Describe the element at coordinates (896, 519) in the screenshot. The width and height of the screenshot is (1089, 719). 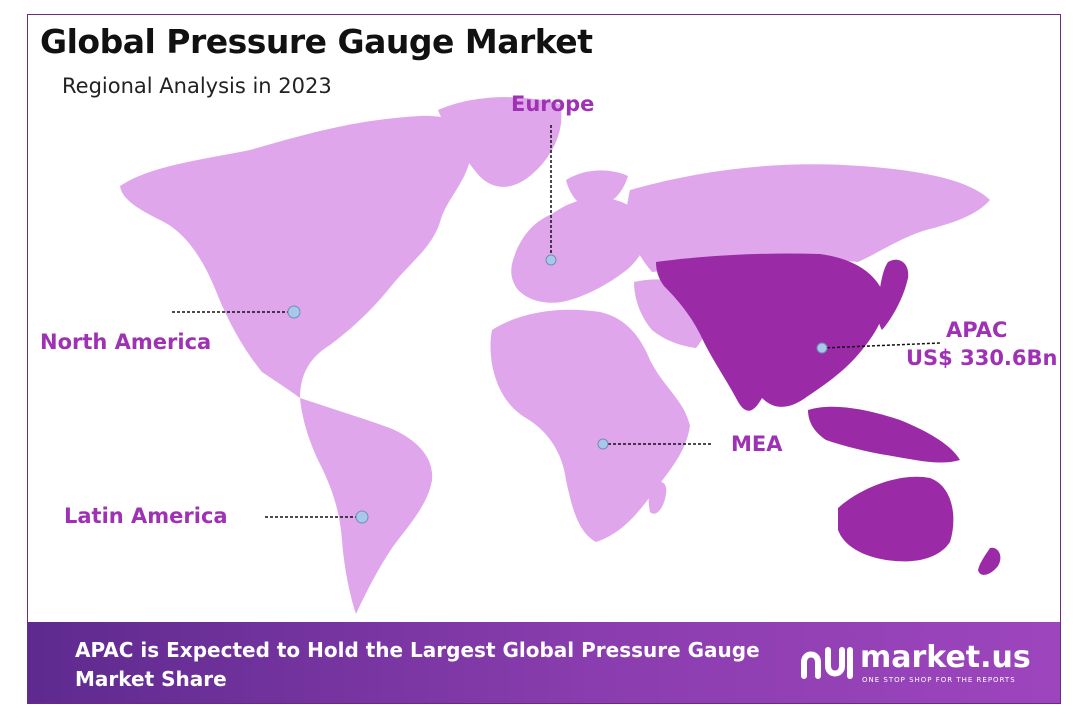
I see `apac-australia-landmass` at that location.